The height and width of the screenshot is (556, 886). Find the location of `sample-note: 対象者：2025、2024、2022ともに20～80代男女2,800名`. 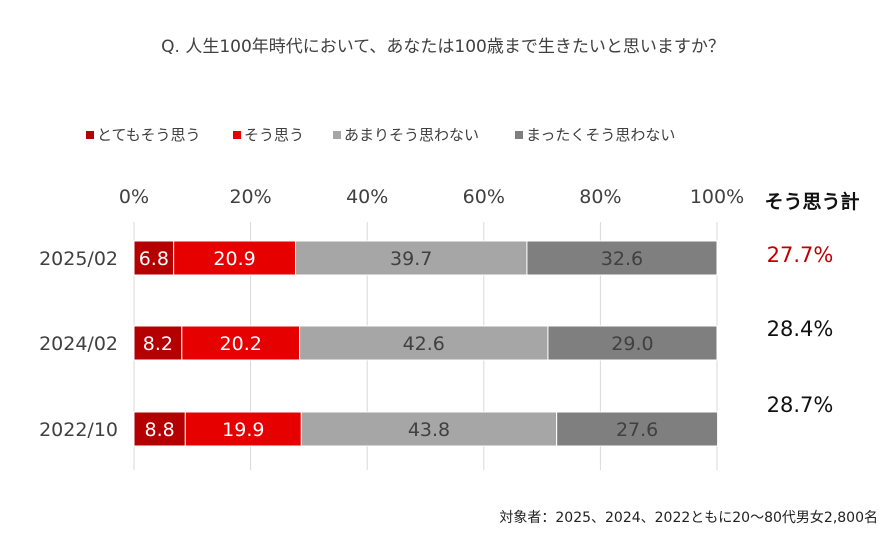

sample-note: 対象者：2025、2024、2022ともに20～80代男女2,800名 is located at coordinates (688, 517).